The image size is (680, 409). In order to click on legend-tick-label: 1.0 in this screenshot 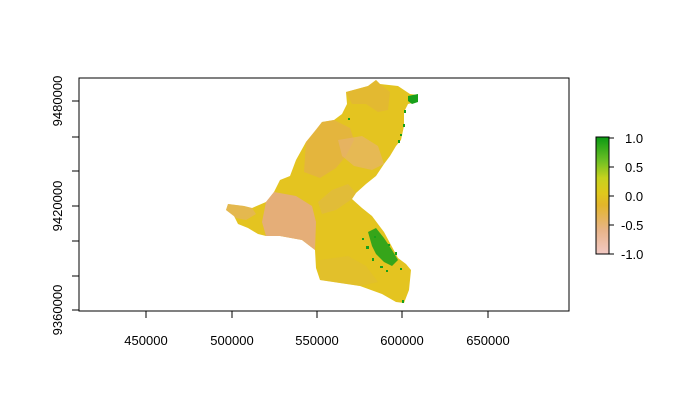, I will do `click(634, 138)`.